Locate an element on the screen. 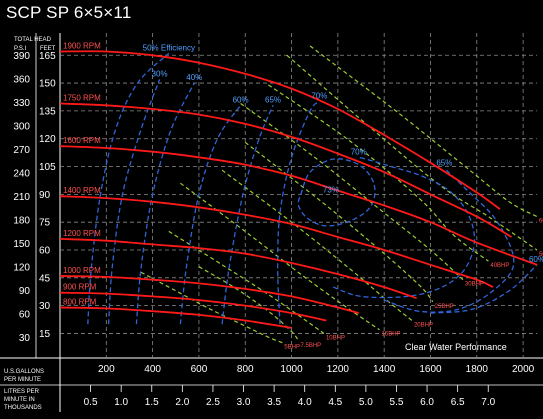 The width and height of the screenshot is (543, 419). gpm-tick-label: 2000 is located at coordinates (523, 369).